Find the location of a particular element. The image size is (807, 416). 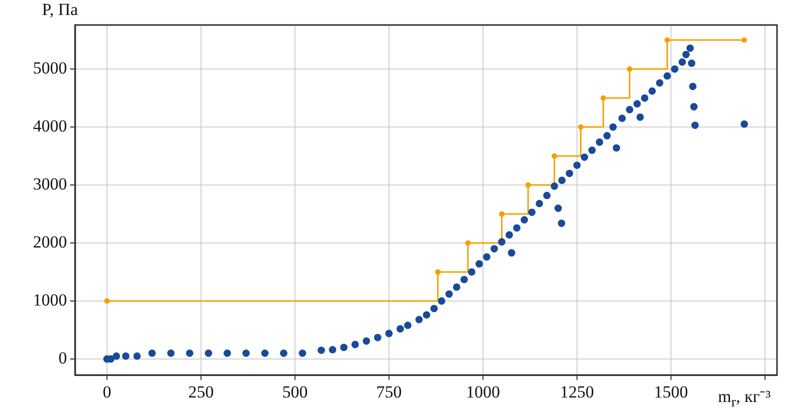

y-tick-label: 0 is located at coordinates (62, 358).